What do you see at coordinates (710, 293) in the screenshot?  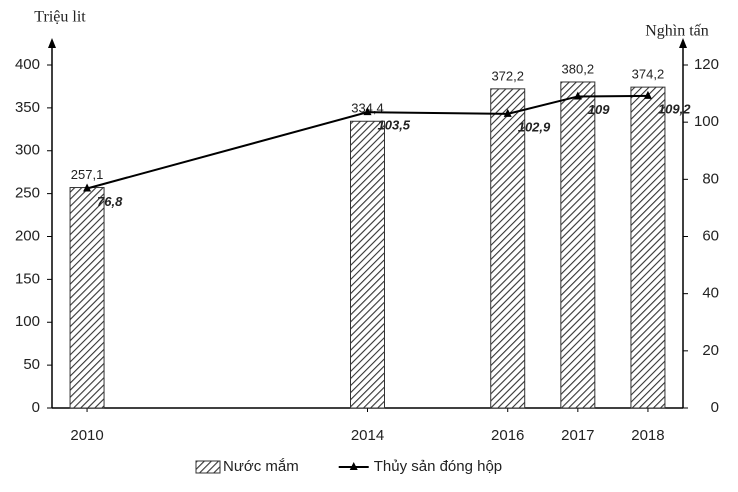 I see `y2-tick-label: 40` at bounding box center [710, 293].